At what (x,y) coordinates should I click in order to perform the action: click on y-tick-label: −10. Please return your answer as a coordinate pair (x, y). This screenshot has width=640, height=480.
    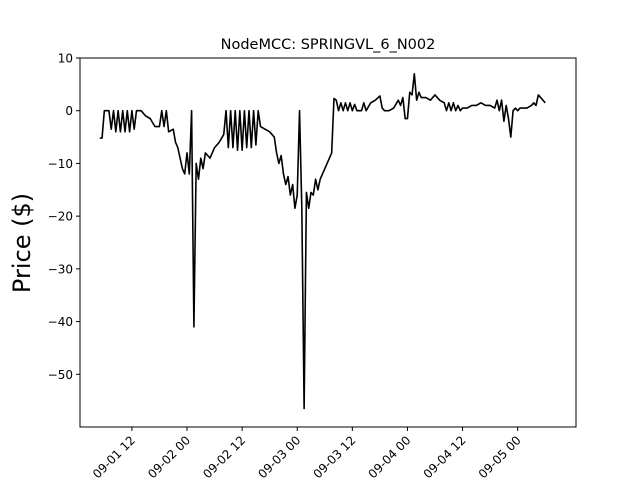
    Looking at the image, I should click on (60, 164).